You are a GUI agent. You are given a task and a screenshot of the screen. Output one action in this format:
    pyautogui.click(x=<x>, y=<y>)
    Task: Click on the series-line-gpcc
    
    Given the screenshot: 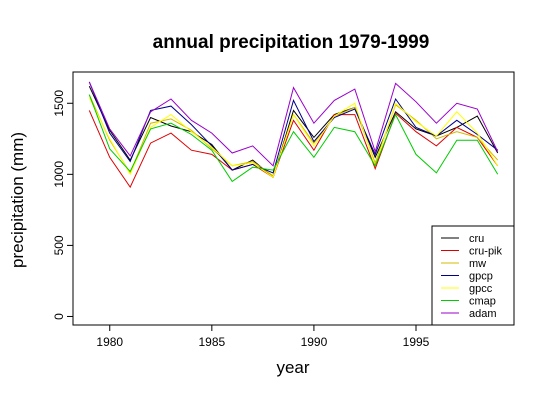 What is the action you would take?
    pyautogui.click(x=293, y=137)
    